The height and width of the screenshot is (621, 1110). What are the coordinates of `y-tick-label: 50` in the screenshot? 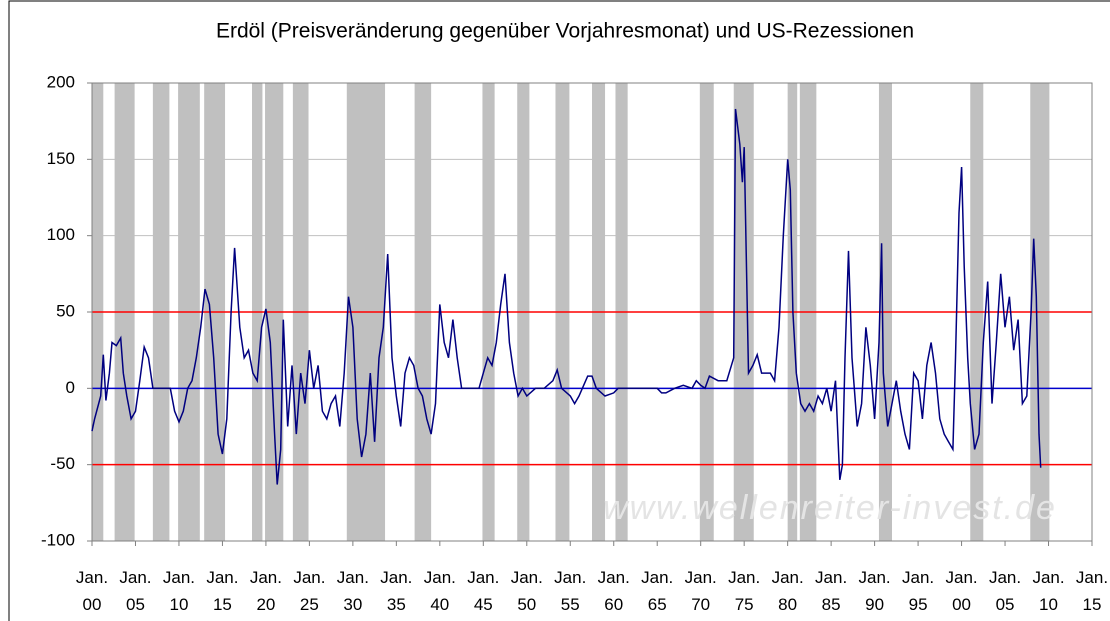 It's located at (65, 310).